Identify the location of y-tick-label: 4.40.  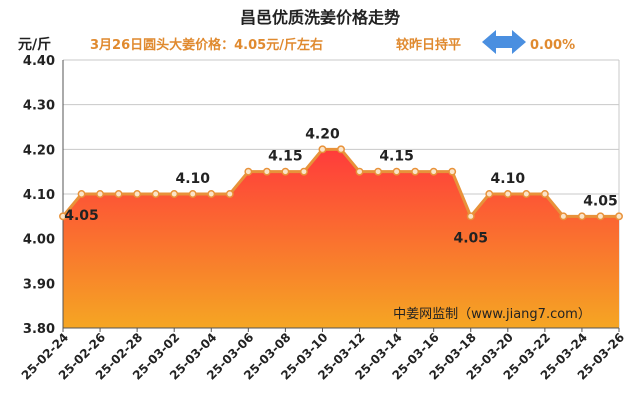
(39, 61).